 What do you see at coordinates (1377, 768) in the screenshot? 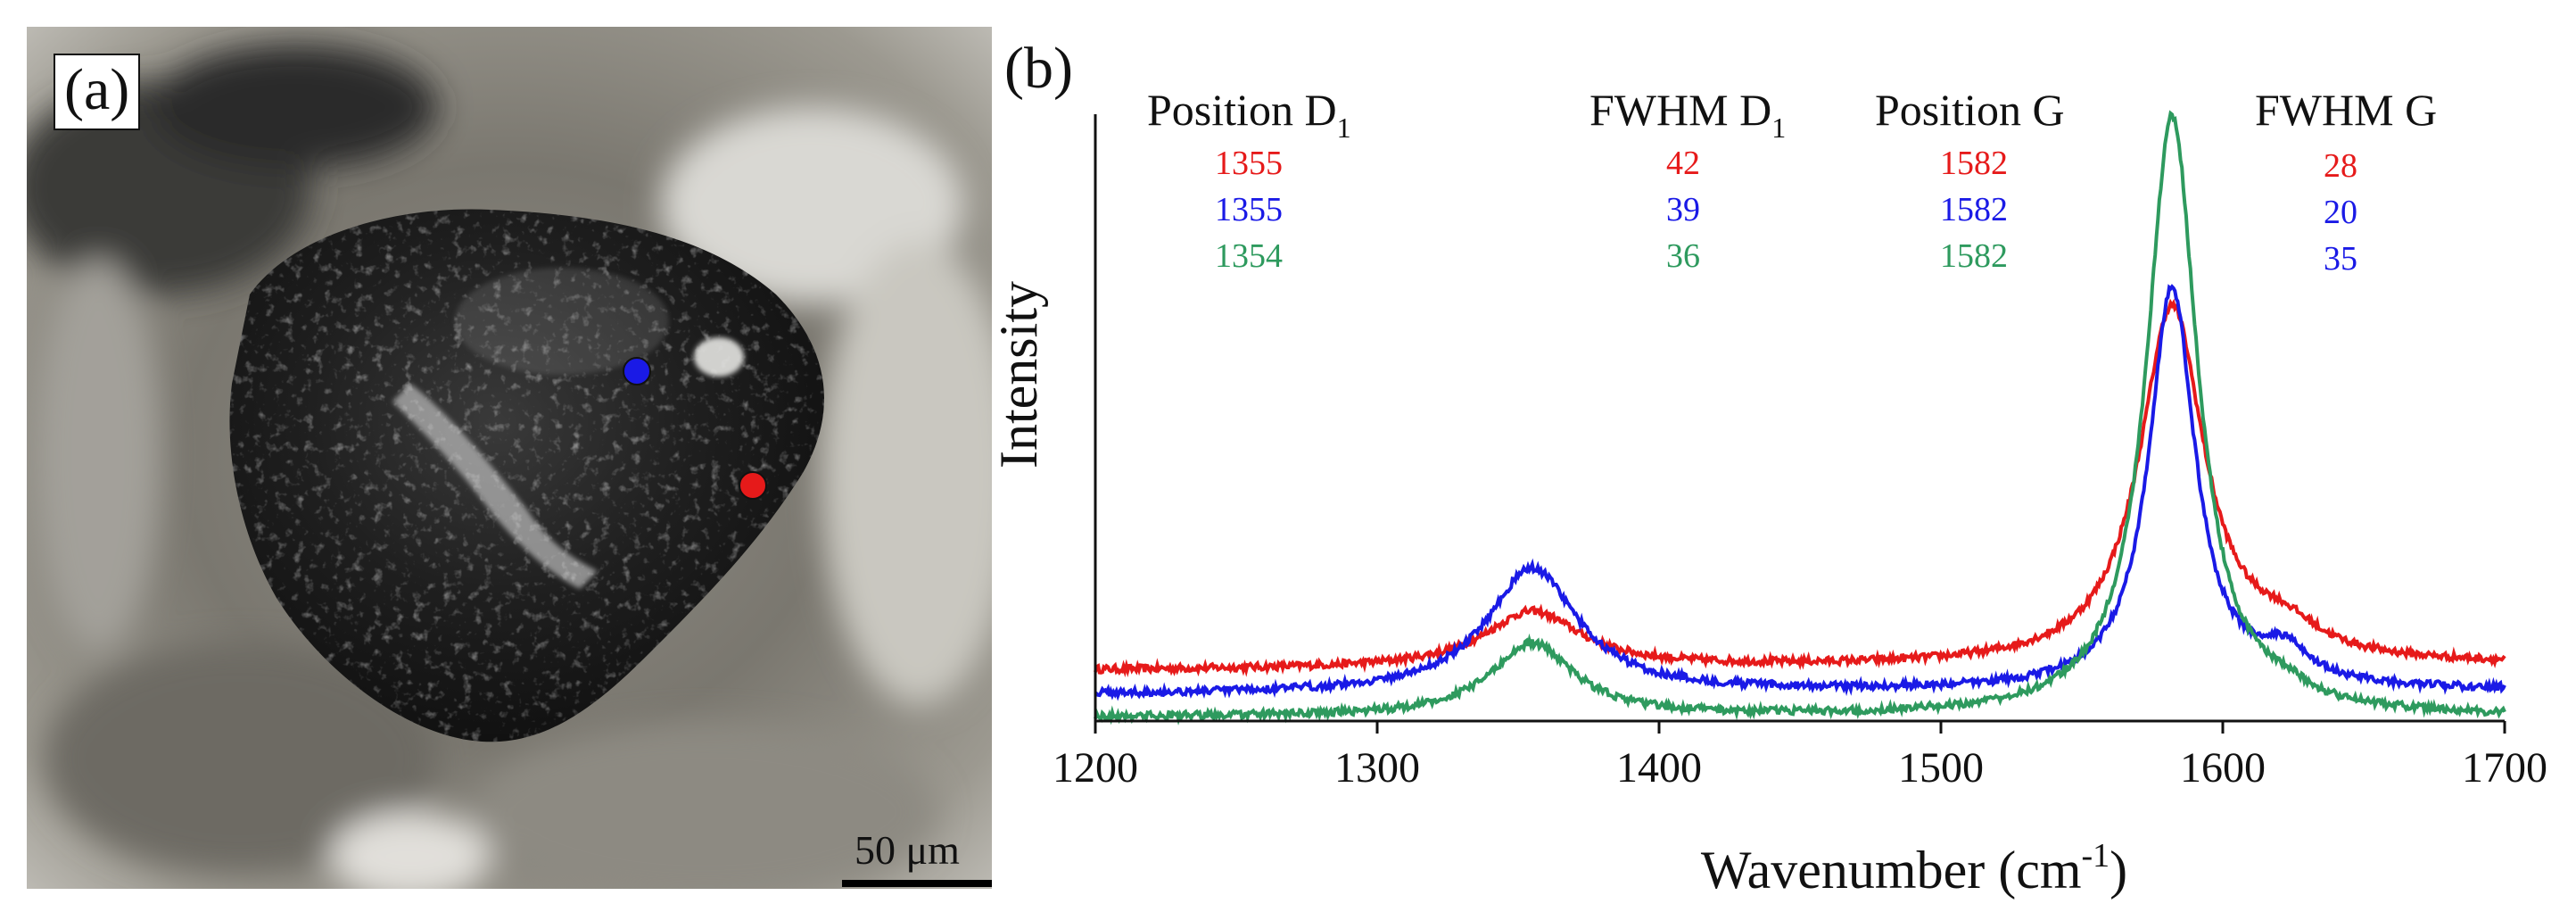
I see `x-tick-label: 1300` at bounding box center [1377, 768].